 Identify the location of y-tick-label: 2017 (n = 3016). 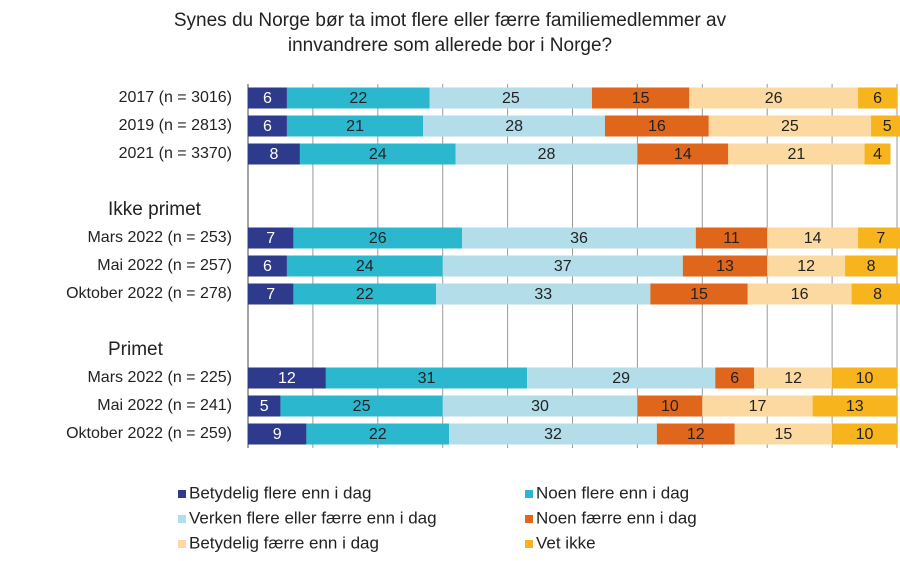
(175, 97).